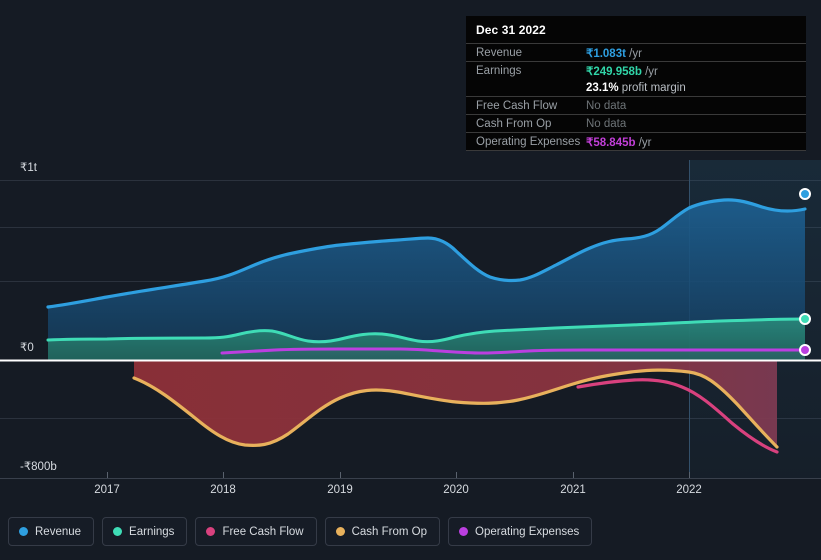  What do you see at coordinates (28, 347) in the screenshot?
I see `y-axis-label-zero: ₹0` at bounding box center [28, 347].